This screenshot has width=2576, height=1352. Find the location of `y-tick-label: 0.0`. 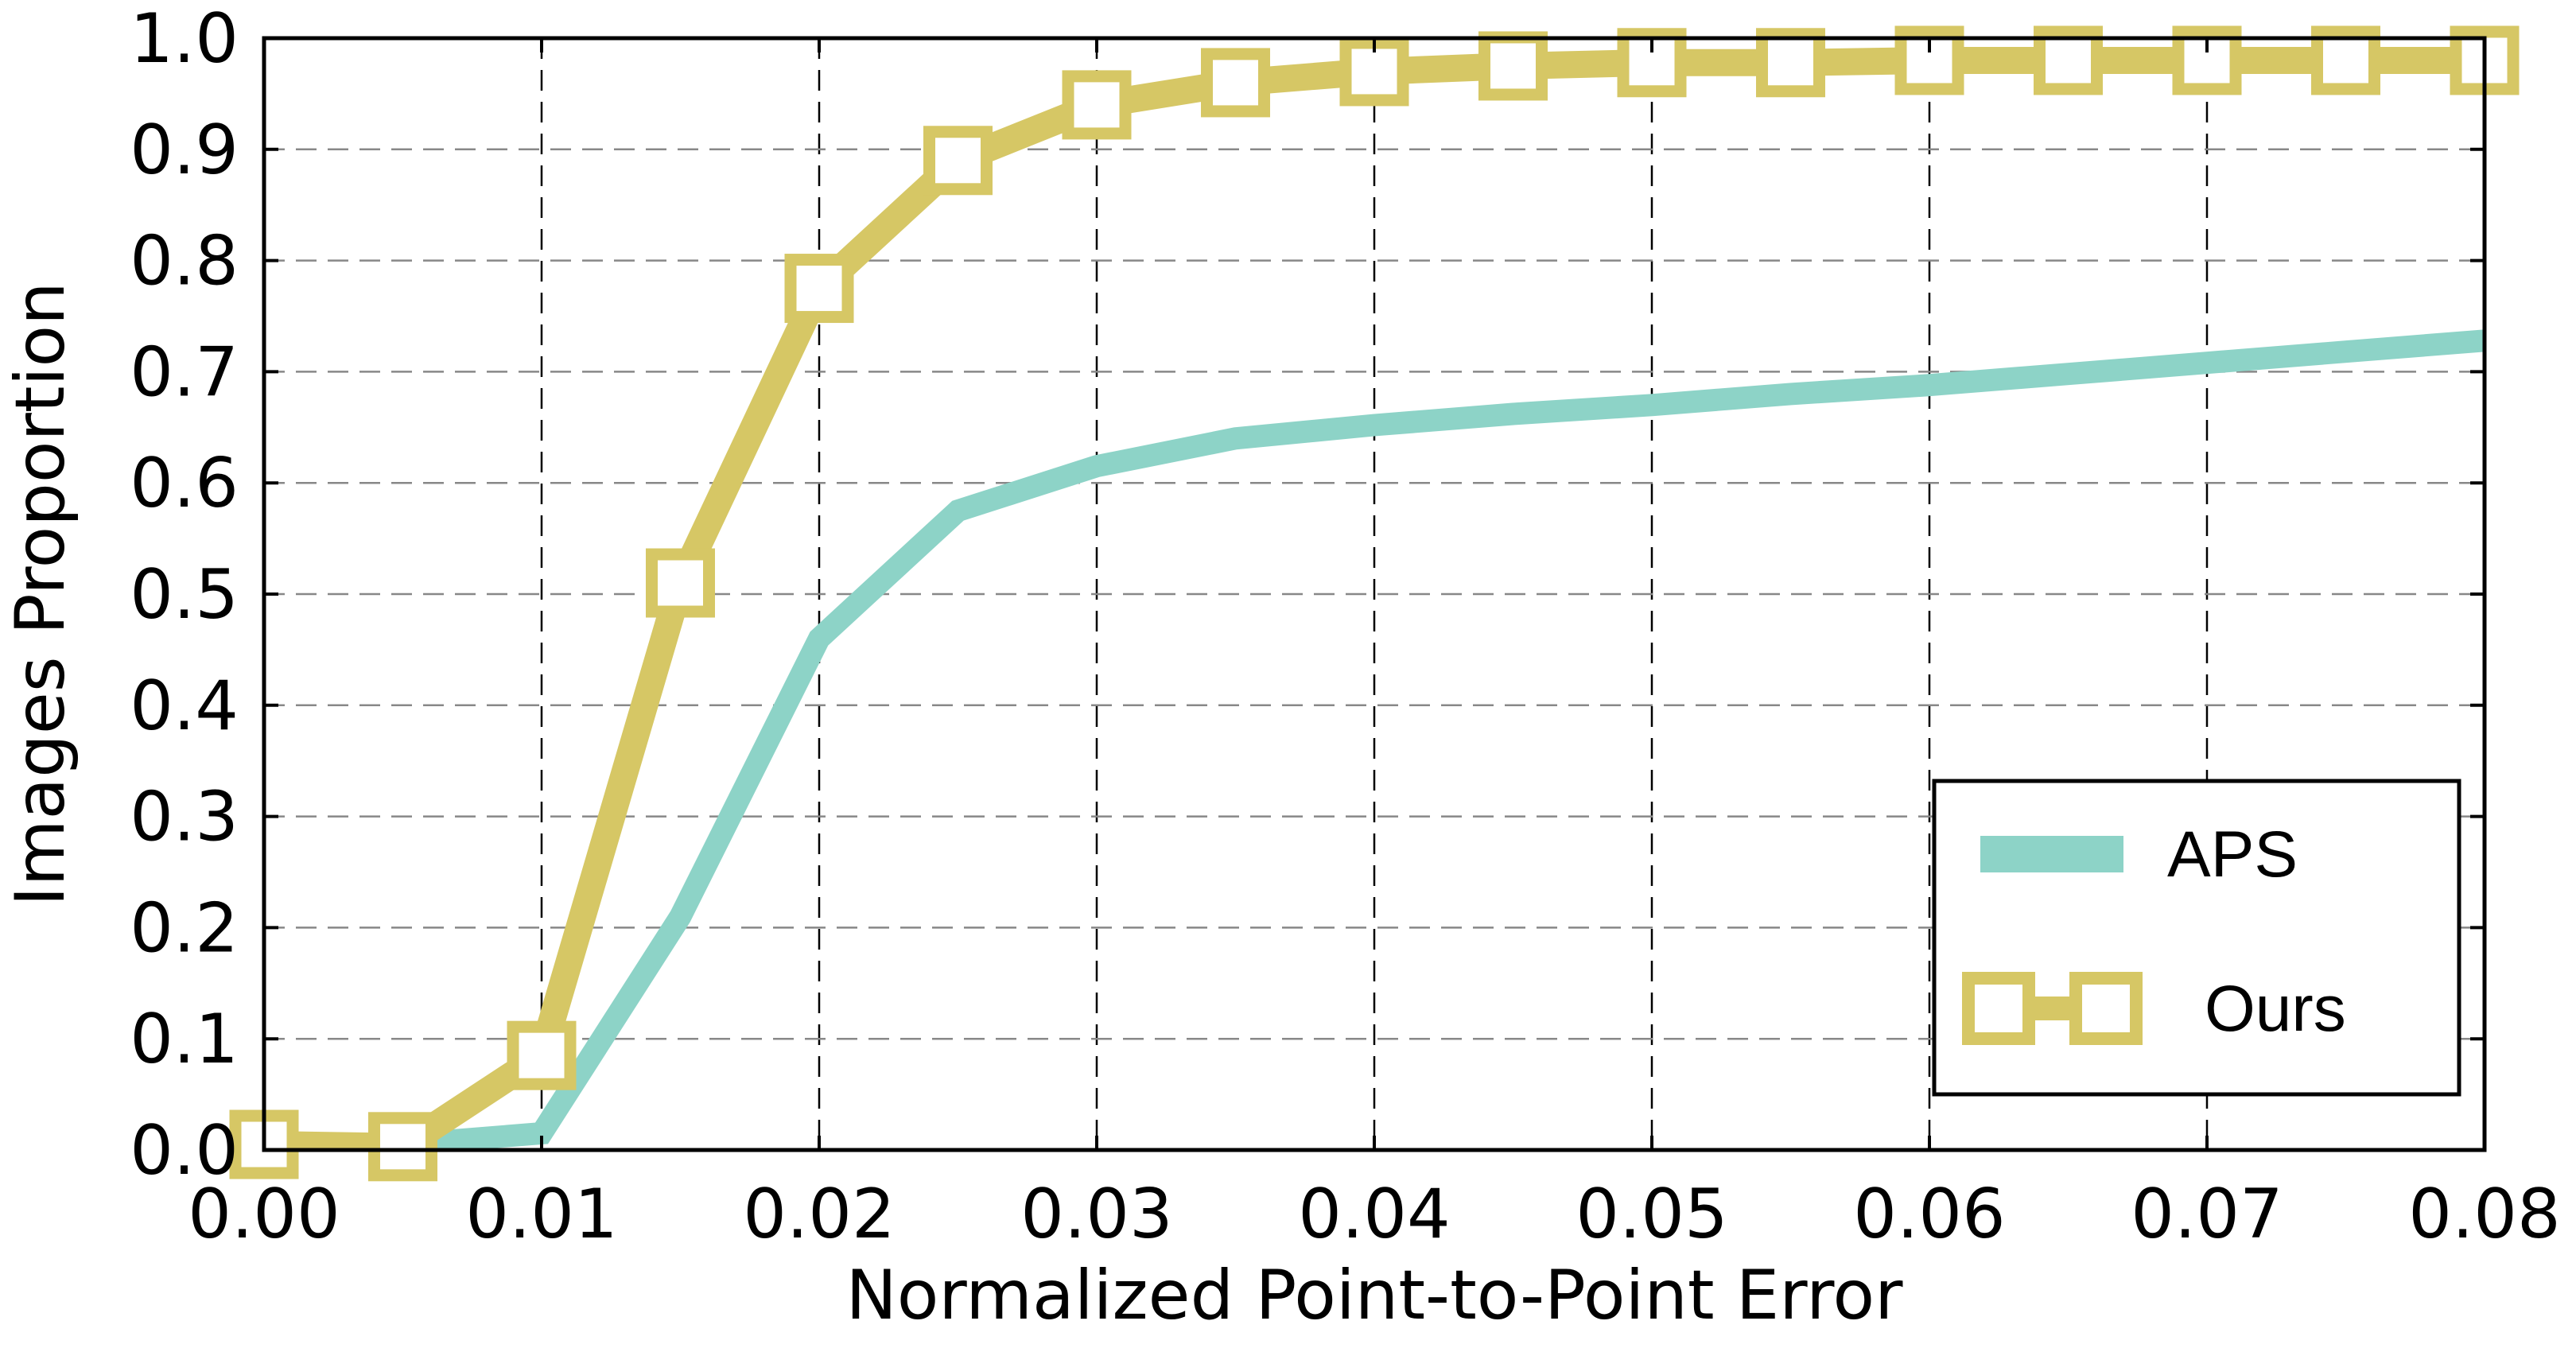

y-tick-label: 0.0 is located at coordinates (184, 1151).